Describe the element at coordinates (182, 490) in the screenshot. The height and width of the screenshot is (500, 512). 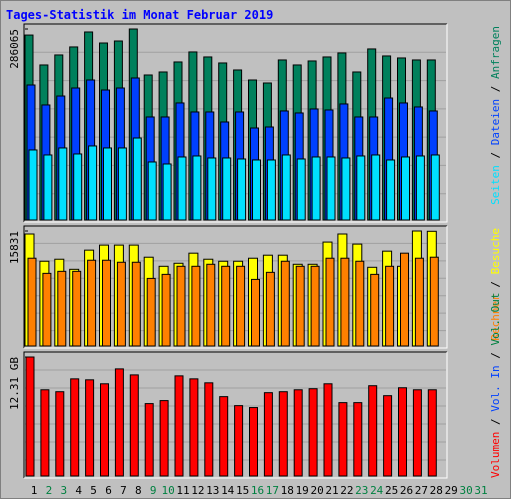
I see `x-tick-label: 11` at that location.